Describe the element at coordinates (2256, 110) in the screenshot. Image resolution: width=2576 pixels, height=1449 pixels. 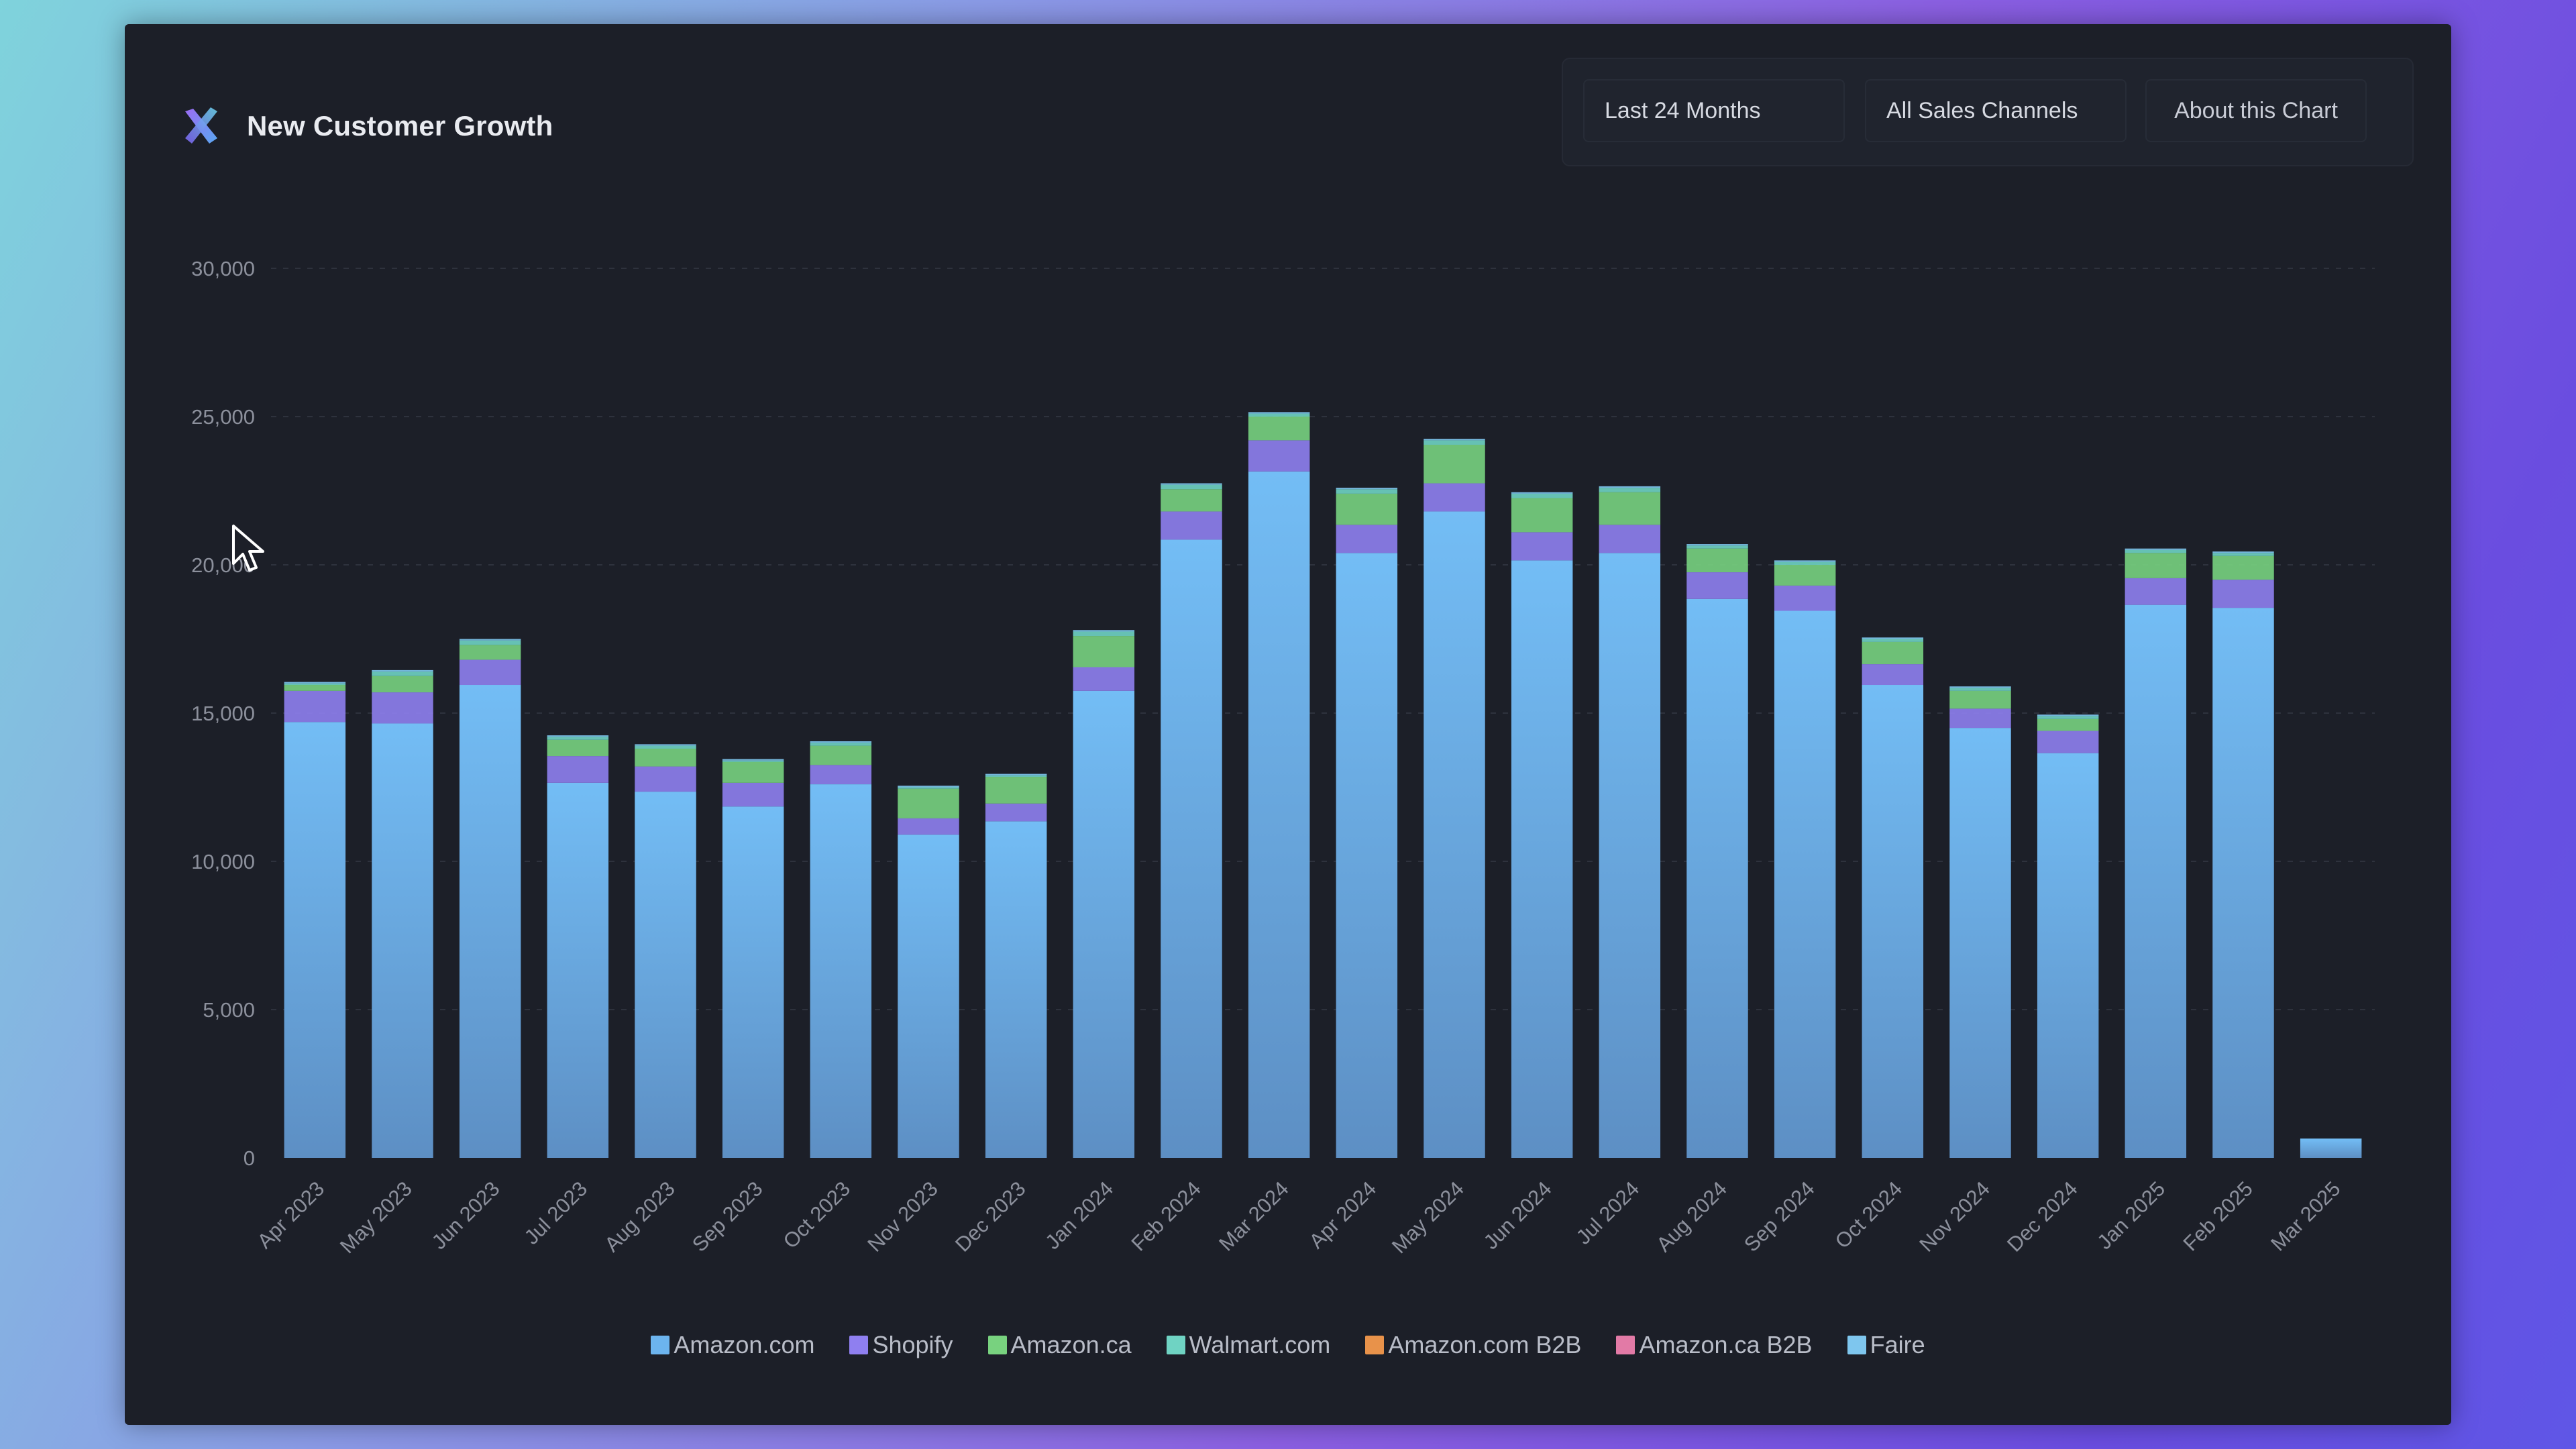
I see `about-chart-button: About this Chart` at that location.